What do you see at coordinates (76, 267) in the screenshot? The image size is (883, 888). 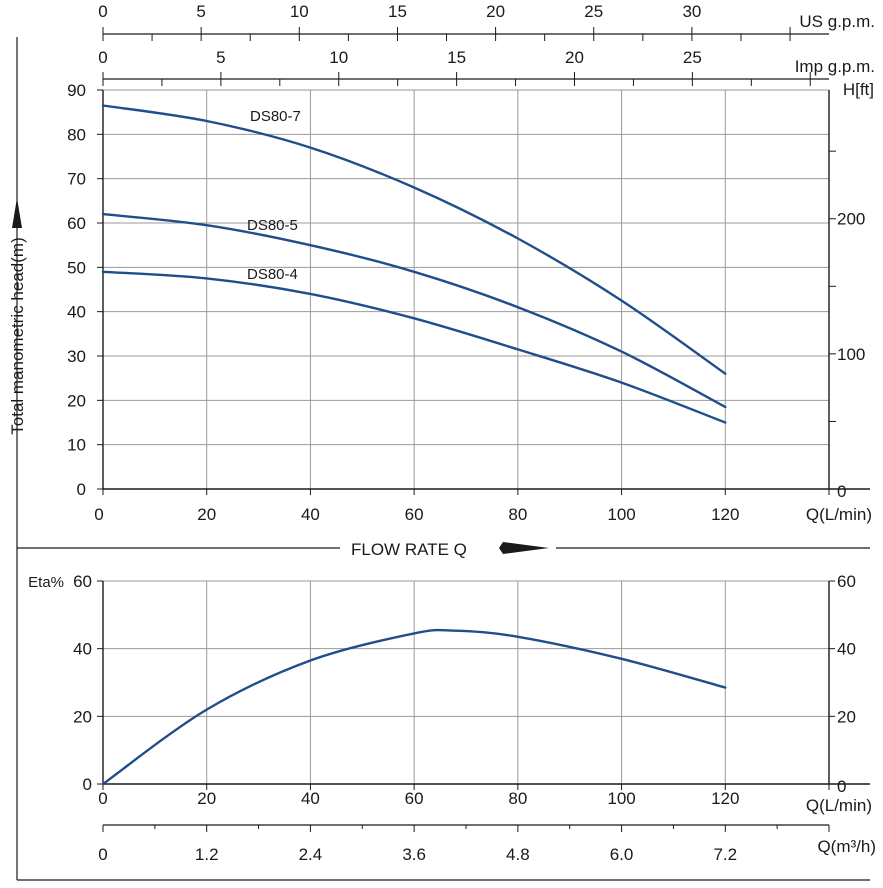 I see `head-y-tick-label: 50` at bounding box center [76, 267].